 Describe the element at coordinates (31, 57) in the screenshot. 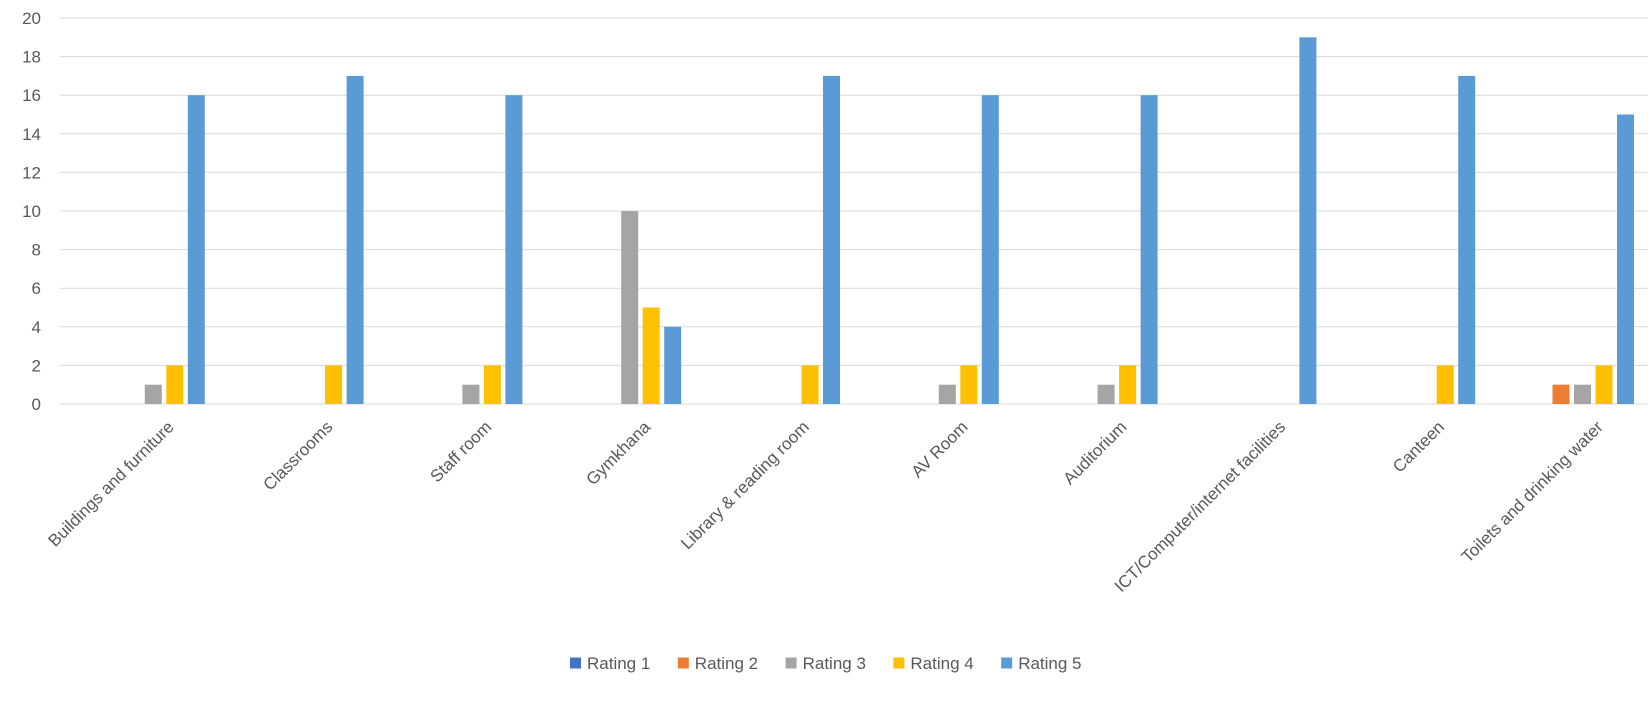

I see `y-tick-label: 18` at that location.